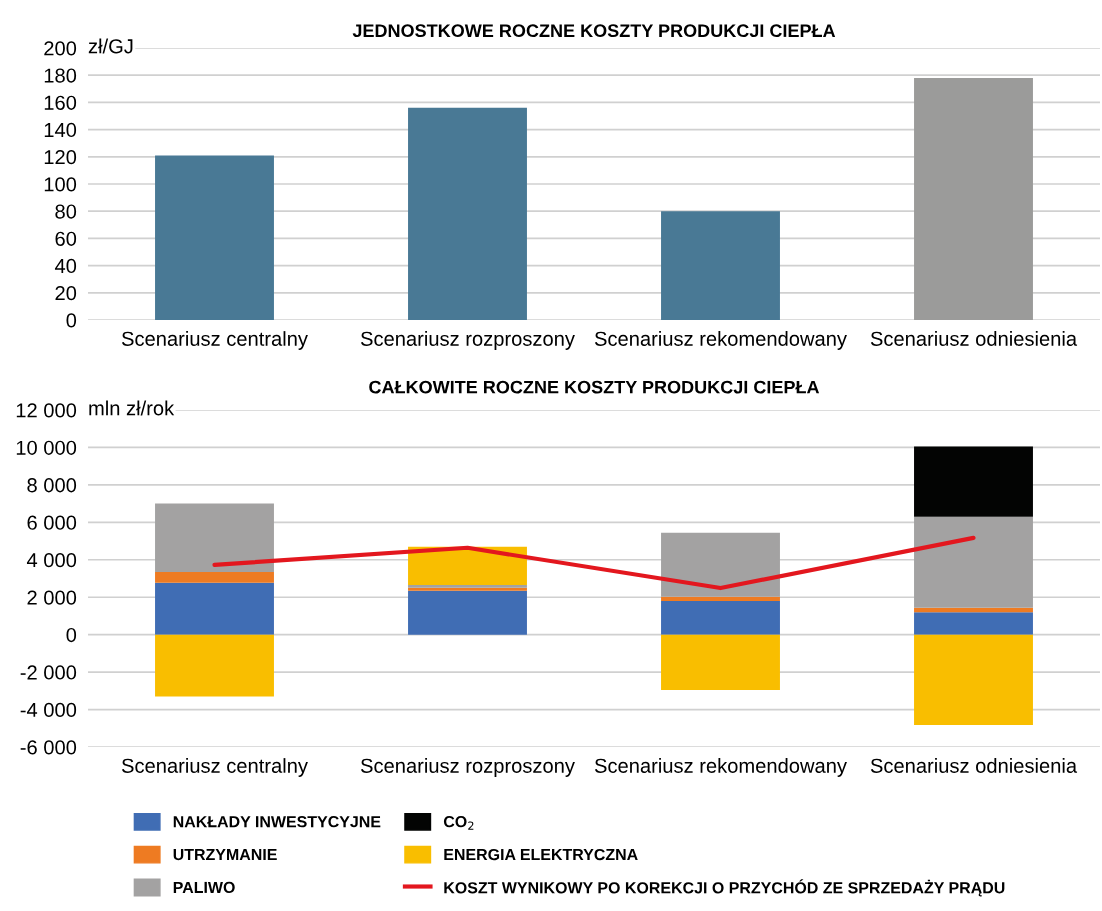 This screenshot has width=1102, height=911. What do you see at coordinates (48, 710) in the screenshot?
I see `y-tick-label: -4 000` at bounding box center [48, 710].